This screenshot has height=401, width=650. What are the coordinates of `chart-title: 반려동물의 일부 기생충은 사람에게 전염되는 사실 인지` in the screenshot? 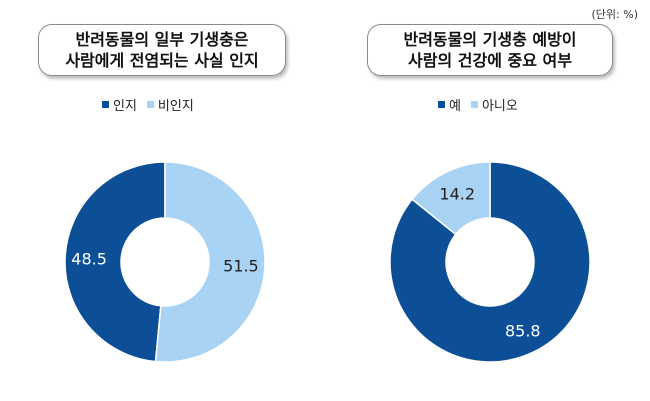 It's located at (162, 50).